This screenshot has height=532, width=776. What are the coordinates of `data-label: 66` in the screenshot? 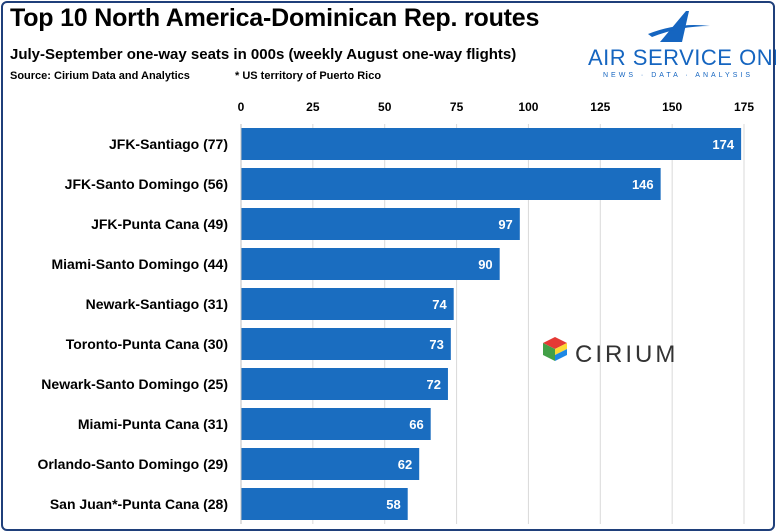 It's located at (416, 424).